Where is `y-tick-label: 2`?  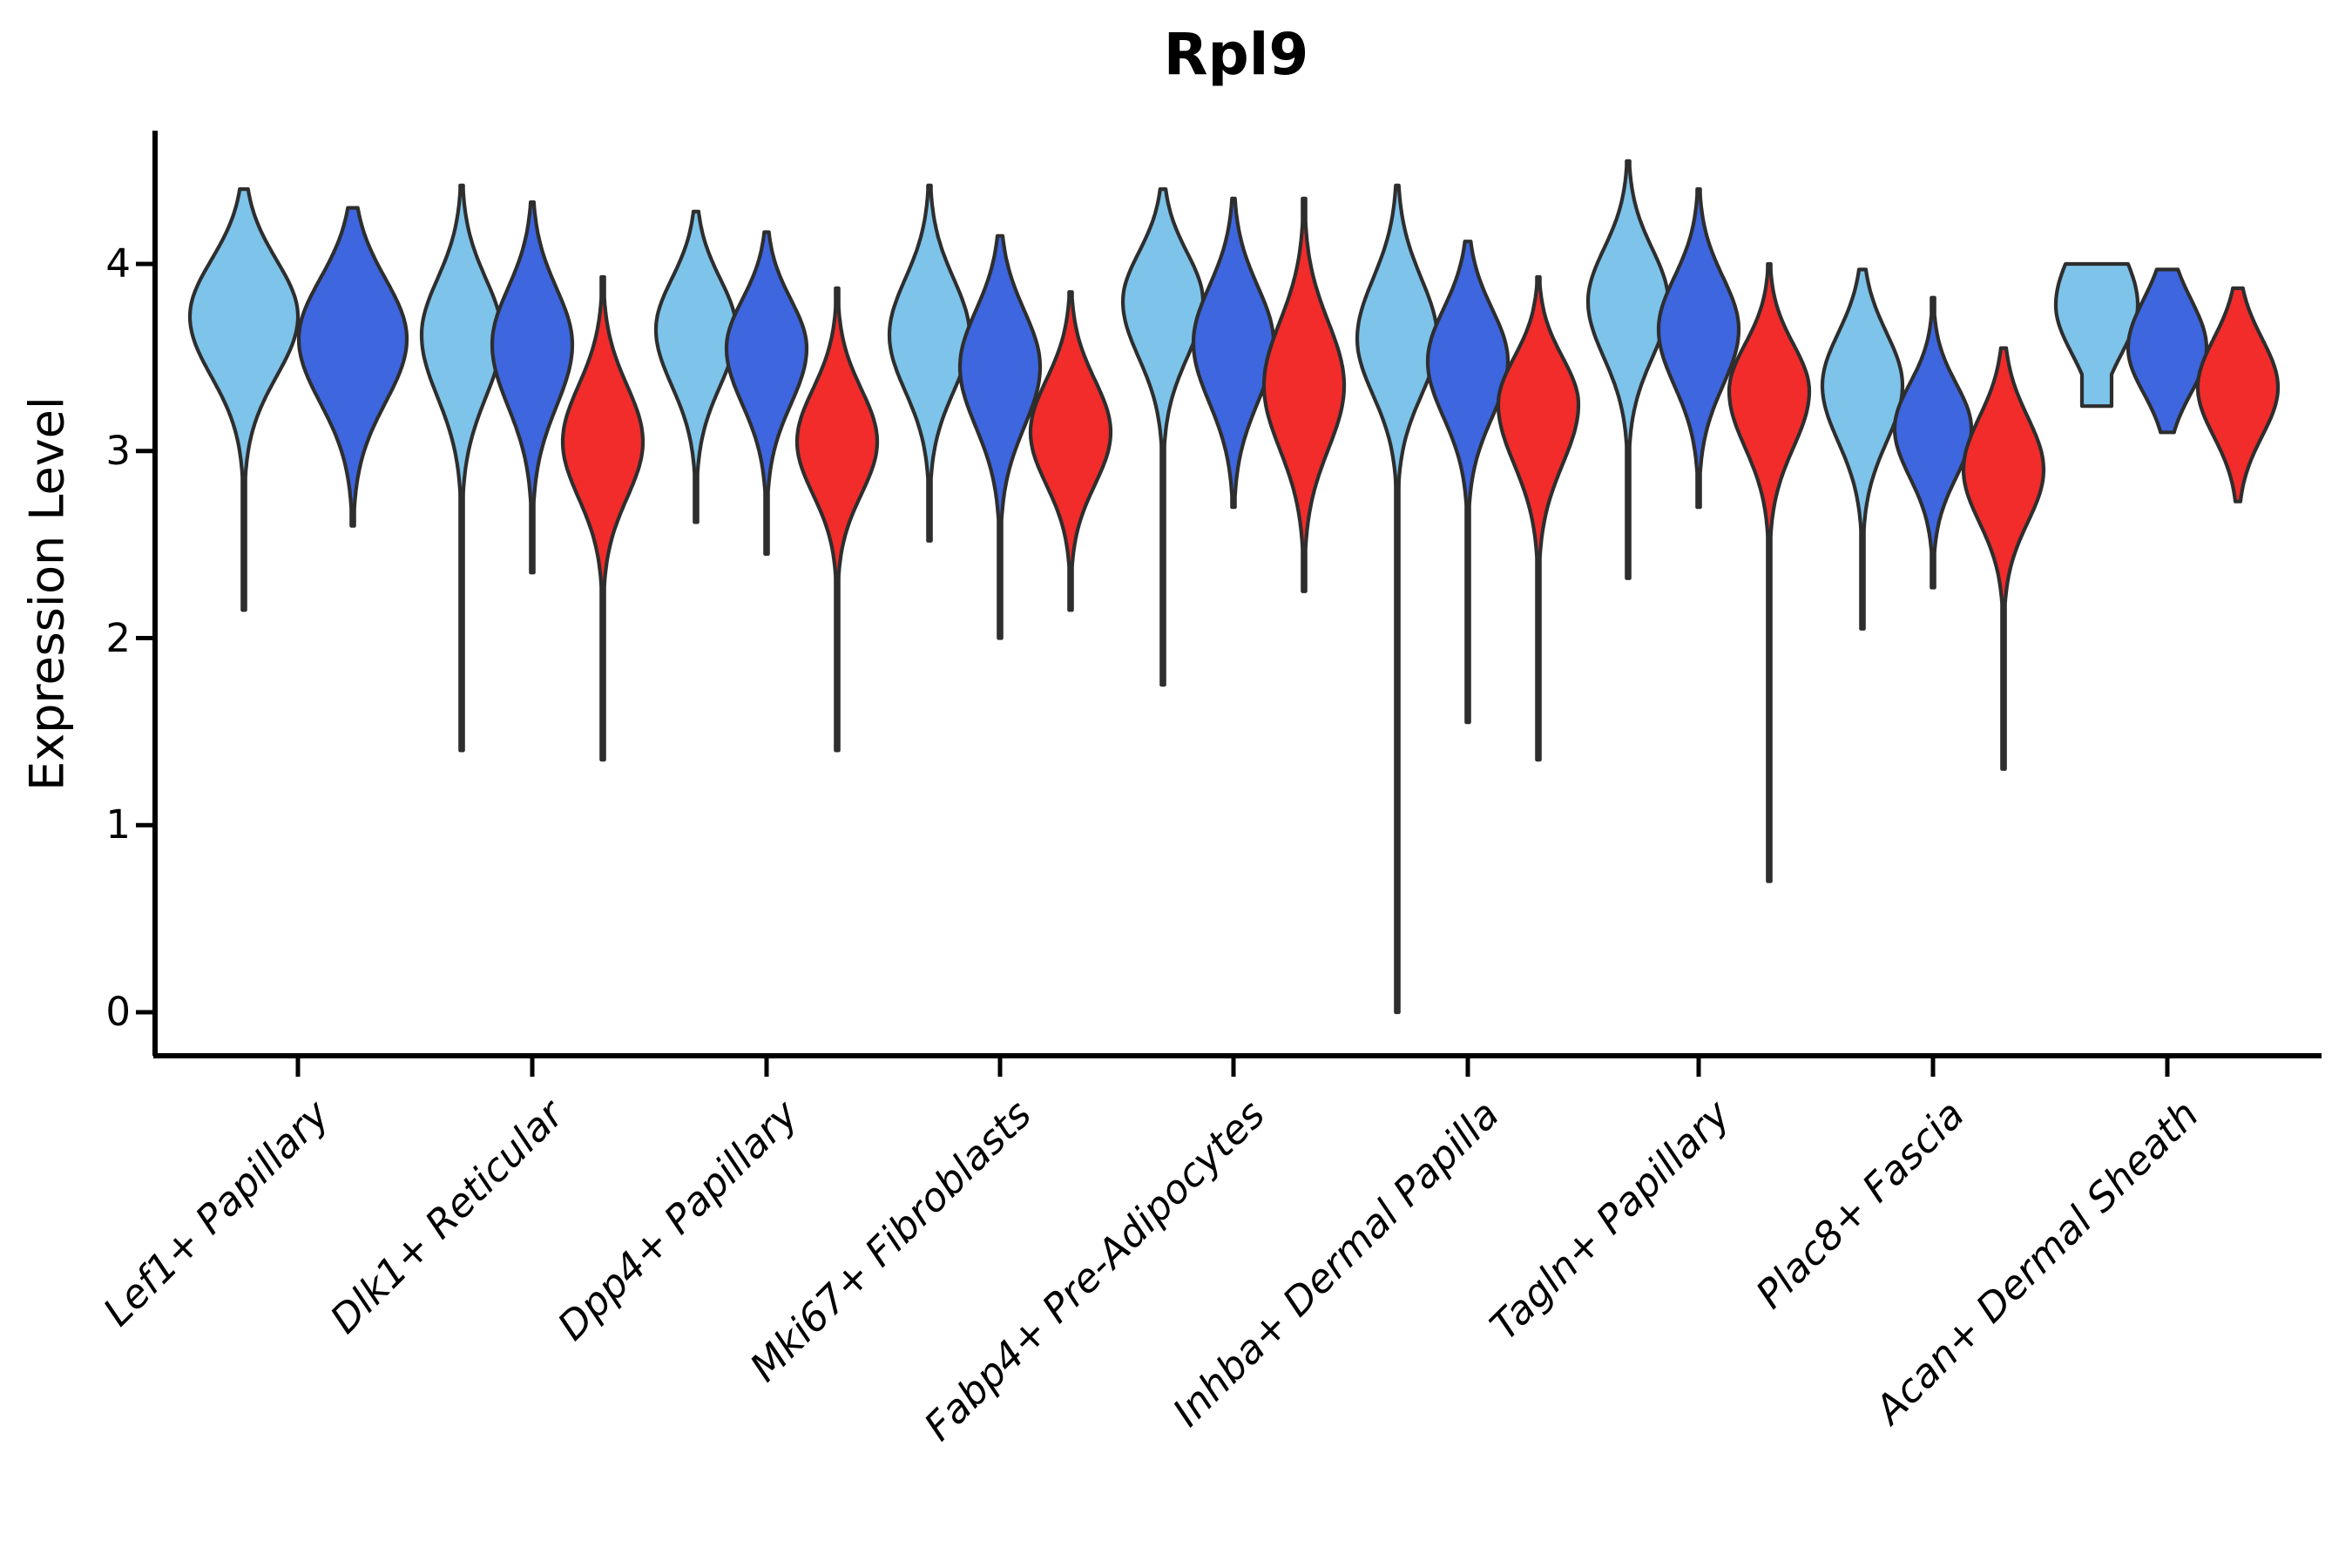
y-tick-label: 2 is located at coordinates (118, 638).